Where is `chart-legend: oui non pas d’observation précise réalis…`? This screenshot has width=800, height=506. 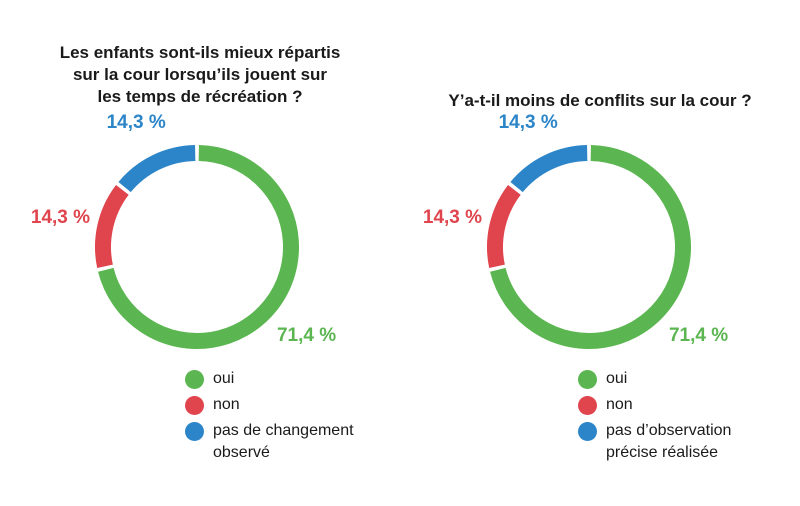
chart-legend: oui non pas d’observation précise réalis… is located at coordinates (685, 418).